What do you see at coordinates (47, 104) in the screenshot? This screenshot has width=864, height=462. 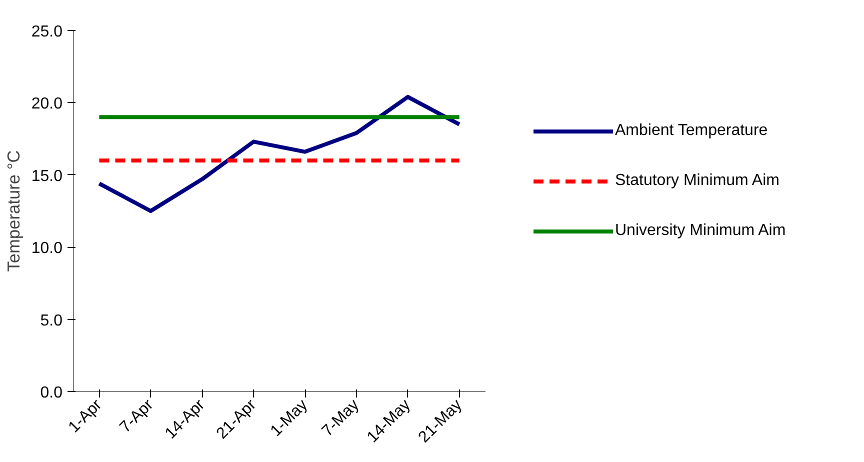 I see `y-tick-label: 20.0` at bounding box center [47, 104].